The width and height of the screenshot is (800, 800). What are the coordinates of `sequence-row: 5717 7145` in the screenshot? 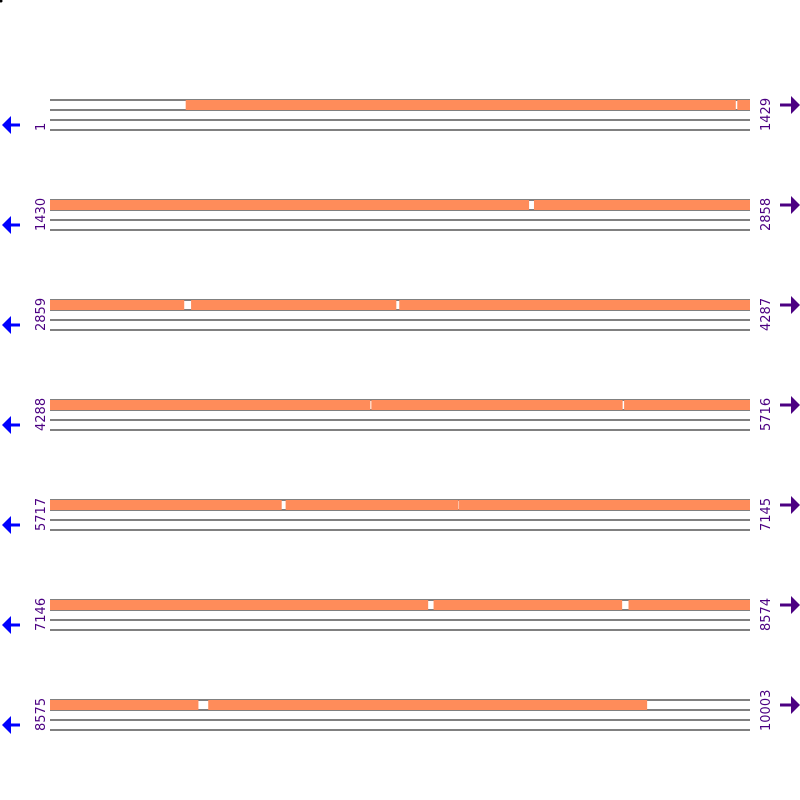 It's located at (401, 515).